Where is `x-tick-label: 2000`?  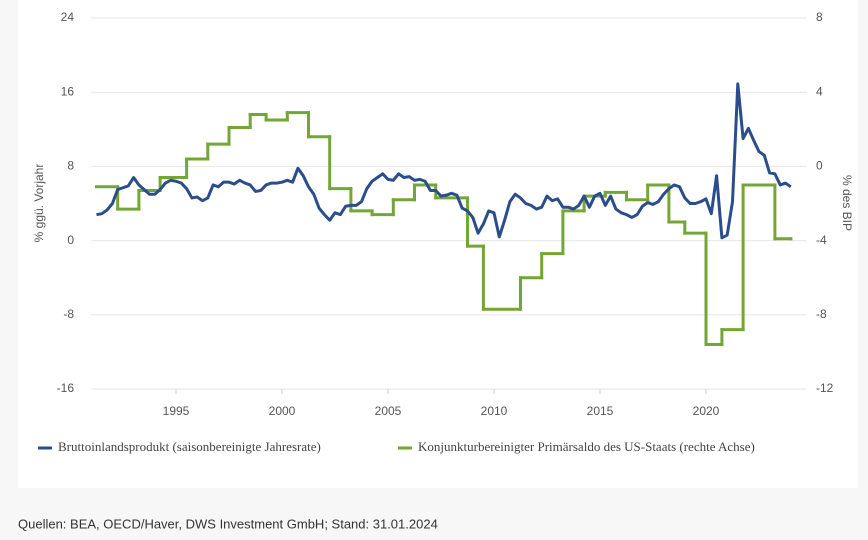 x-tick-label: 2000 is located at coordinates (282, 411).